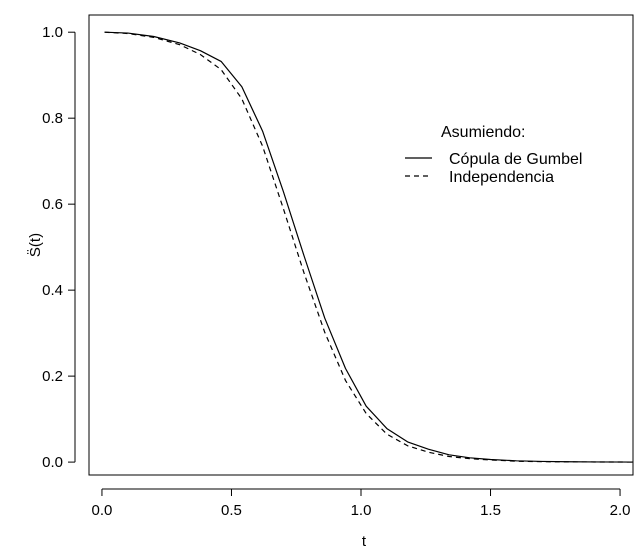 This screenshot has width=634, height=550. What do you see at coordinates (59, 247) in the screenshot?
I see `y-axis: 0.0 0.2 0.4 0.6 0.8 1.0` at bounding box center [59, 247].